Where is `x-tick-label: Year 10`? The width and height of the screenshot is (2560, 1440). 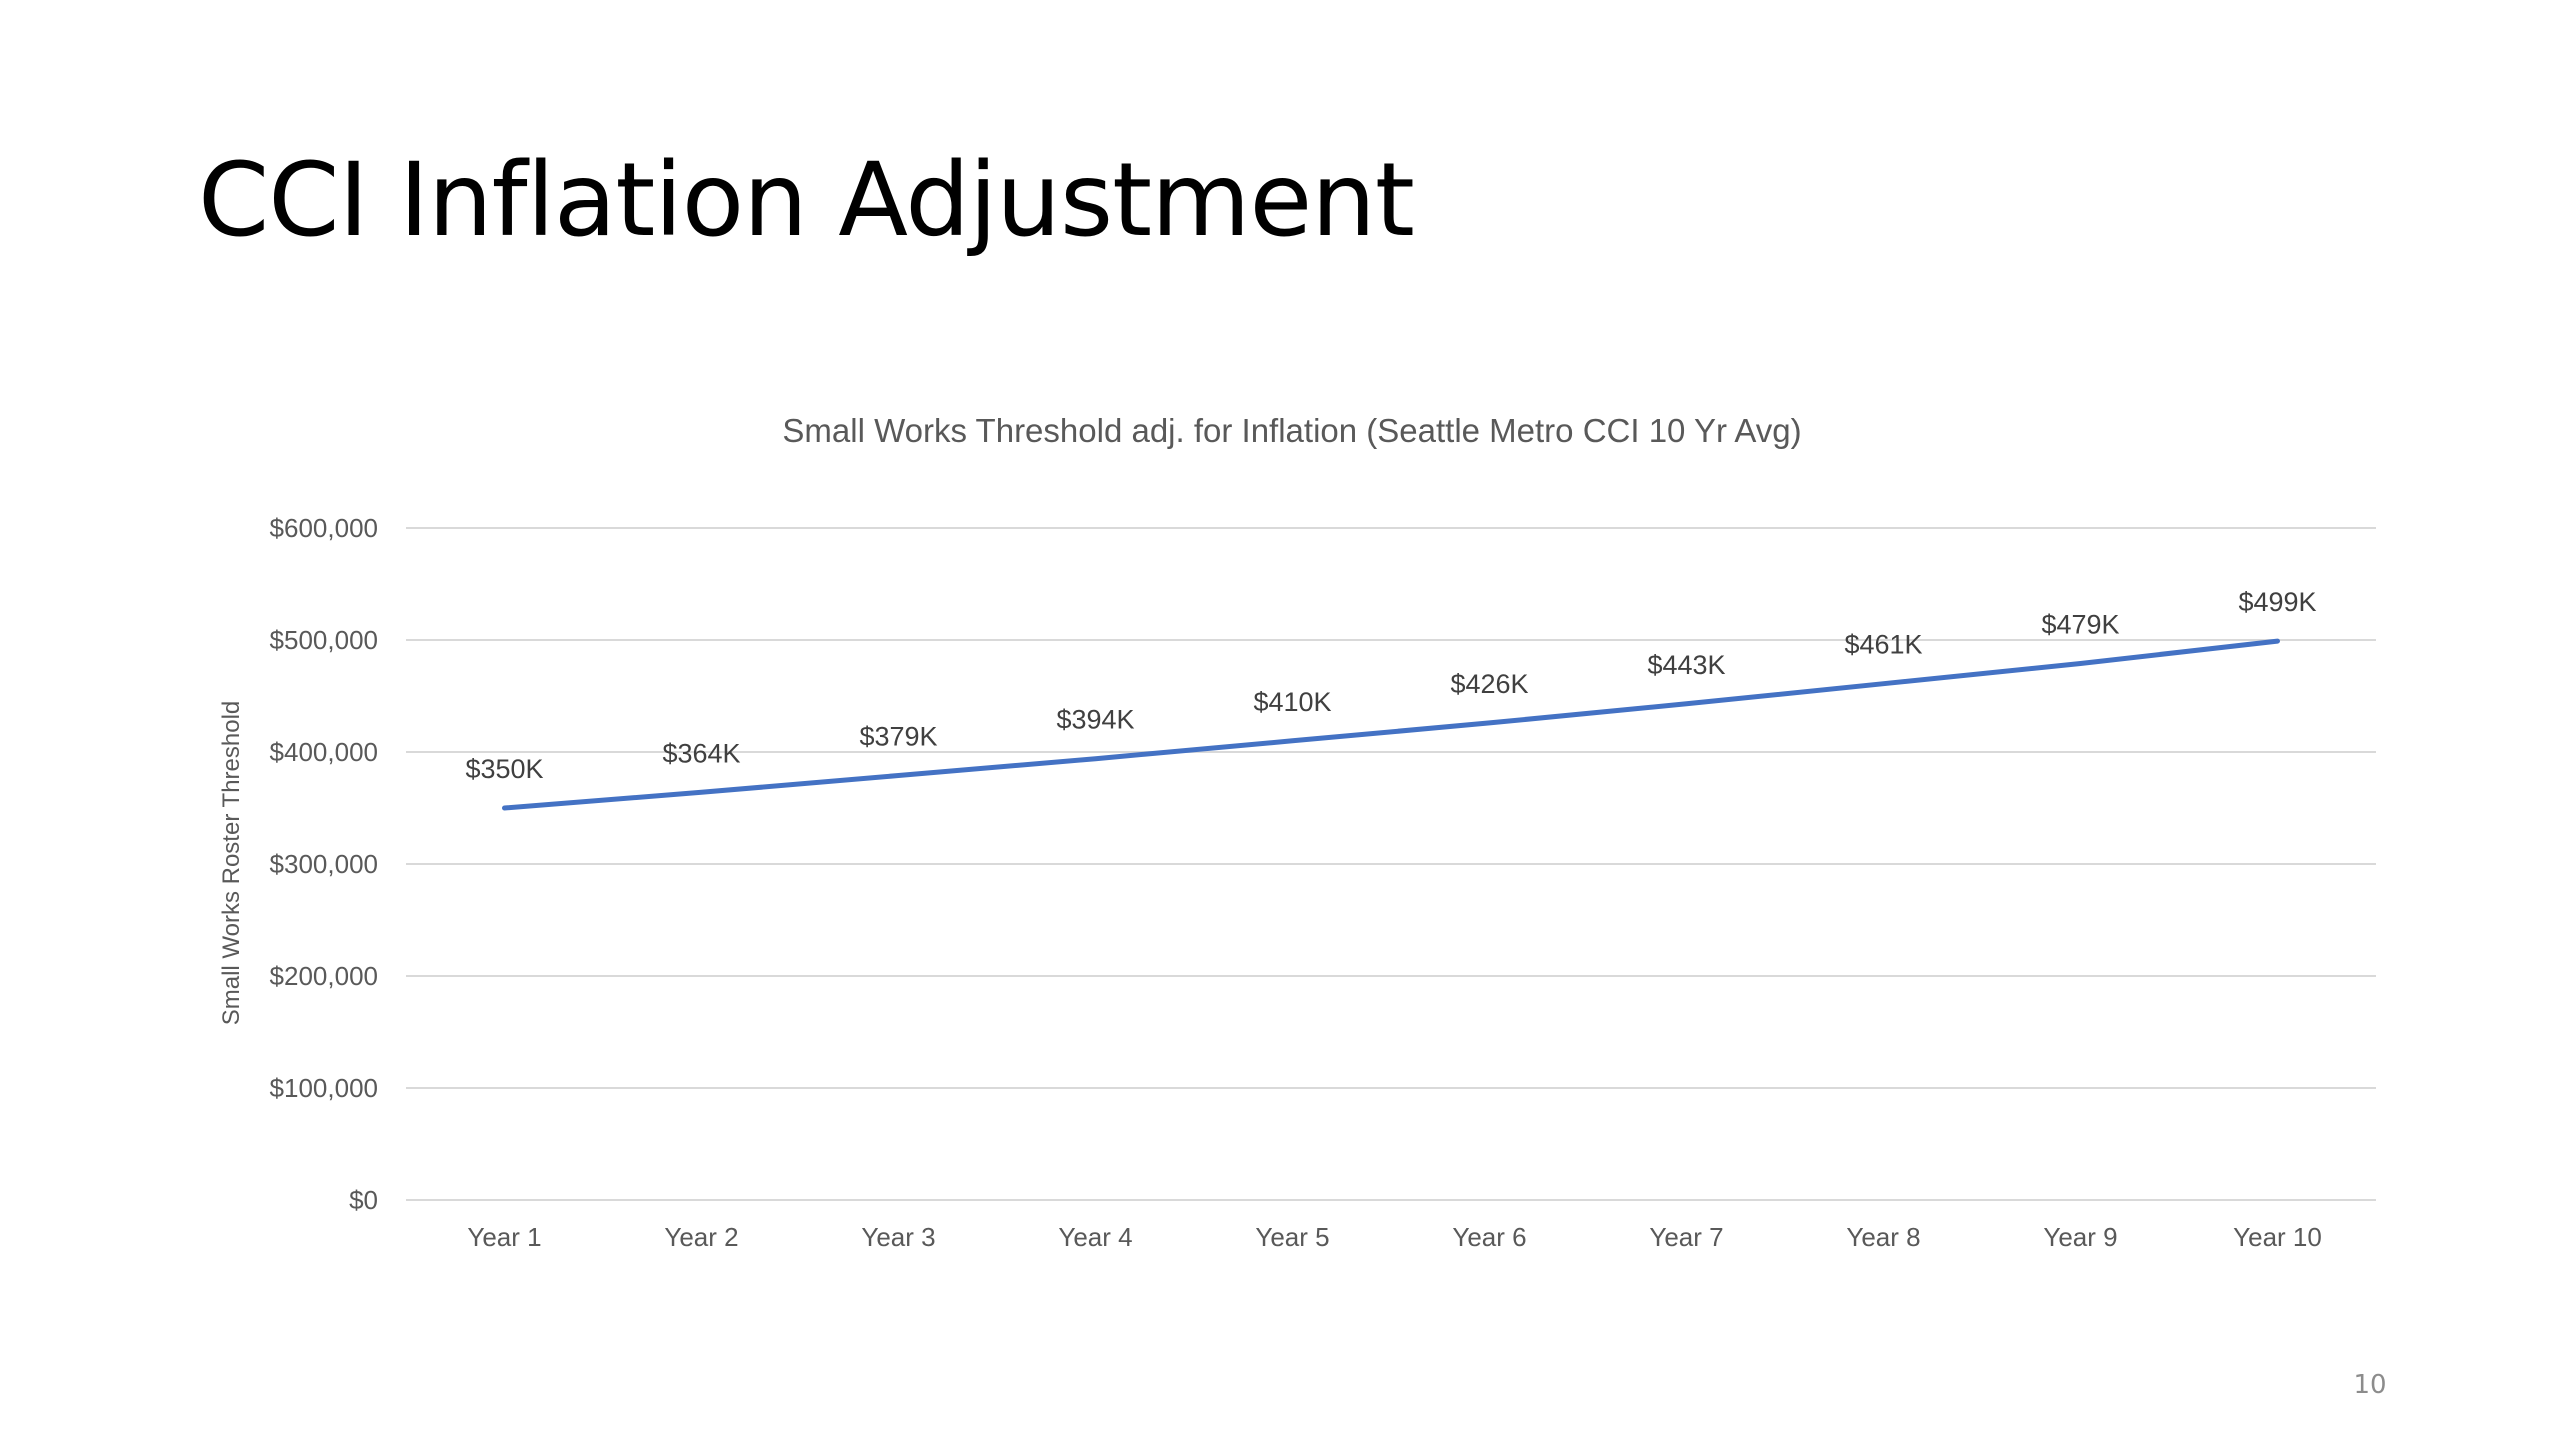 x-tick-label: Year 10 is located at coordinates (2277, 1237).